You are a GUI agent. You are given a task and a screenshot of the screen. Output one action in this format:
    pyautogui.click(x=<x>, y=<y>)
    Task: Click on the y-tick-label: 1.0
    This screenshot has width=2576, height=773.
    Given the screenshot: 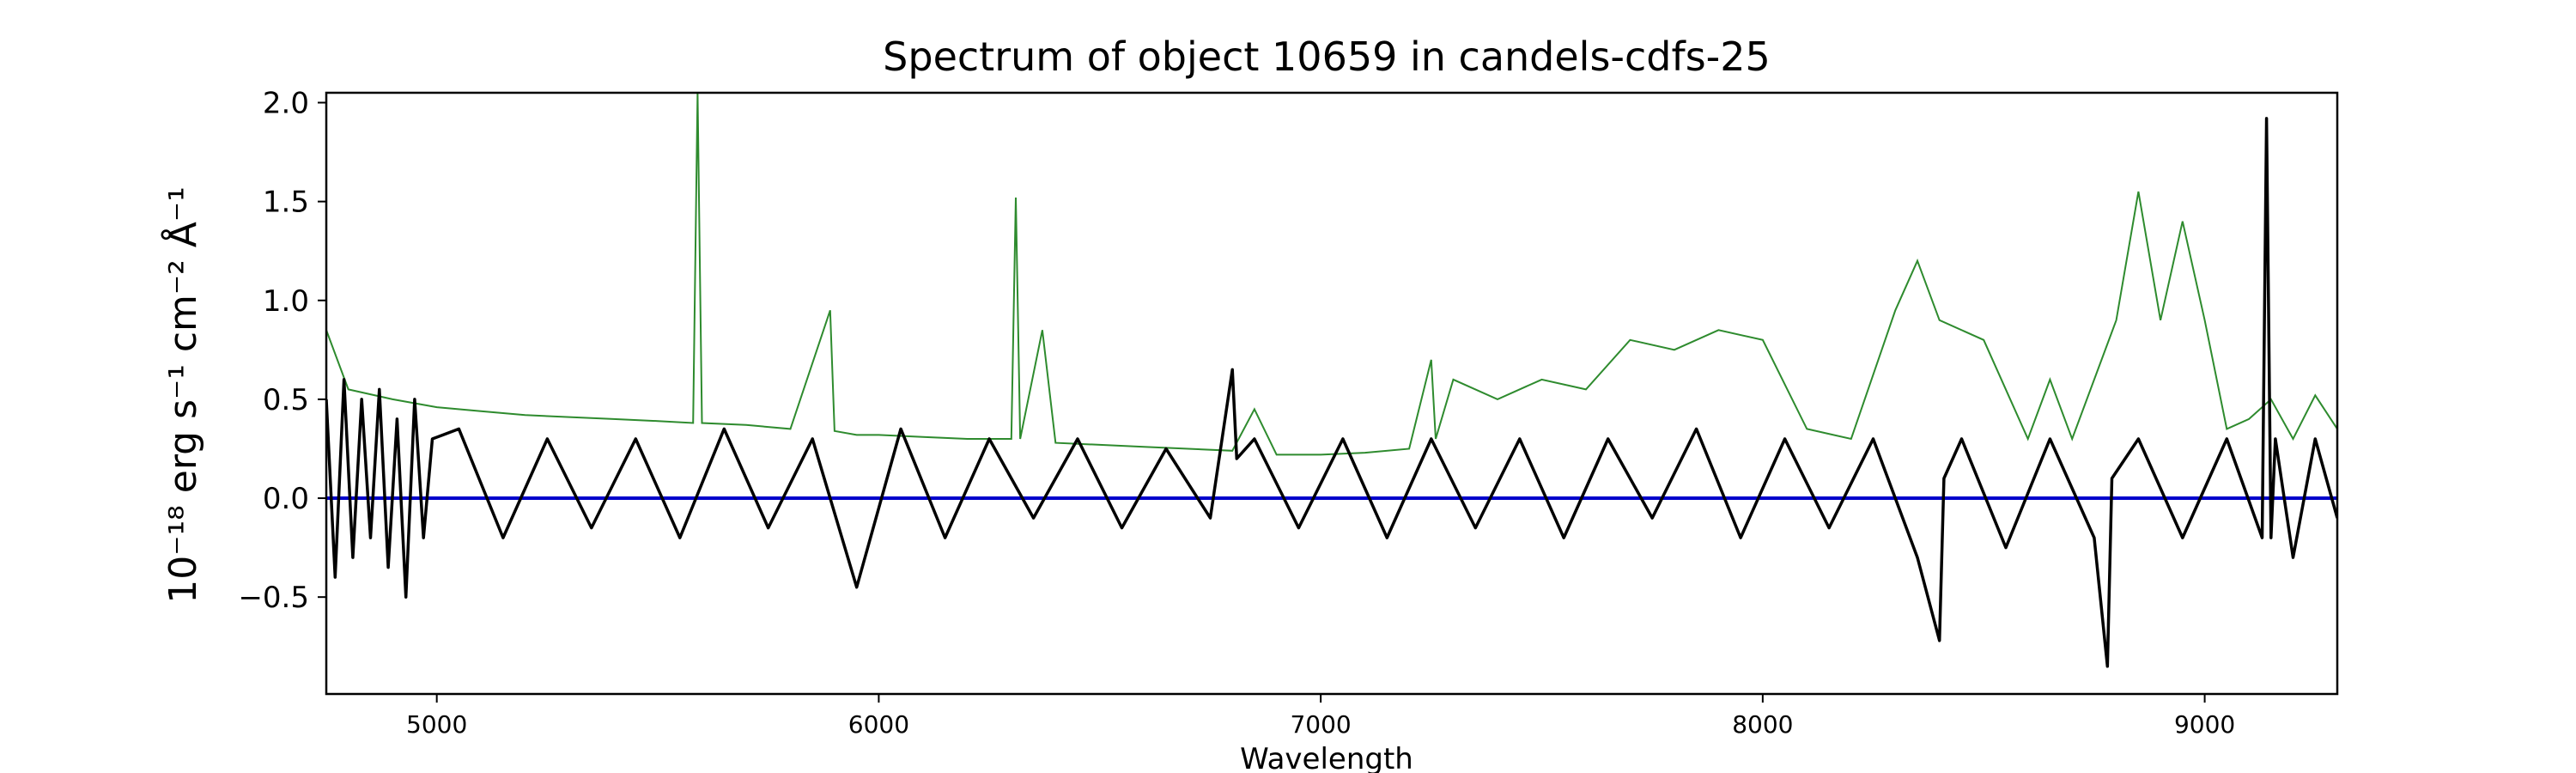 What is the action you would take?
    pyautogui.click(x=286, y=301)
    